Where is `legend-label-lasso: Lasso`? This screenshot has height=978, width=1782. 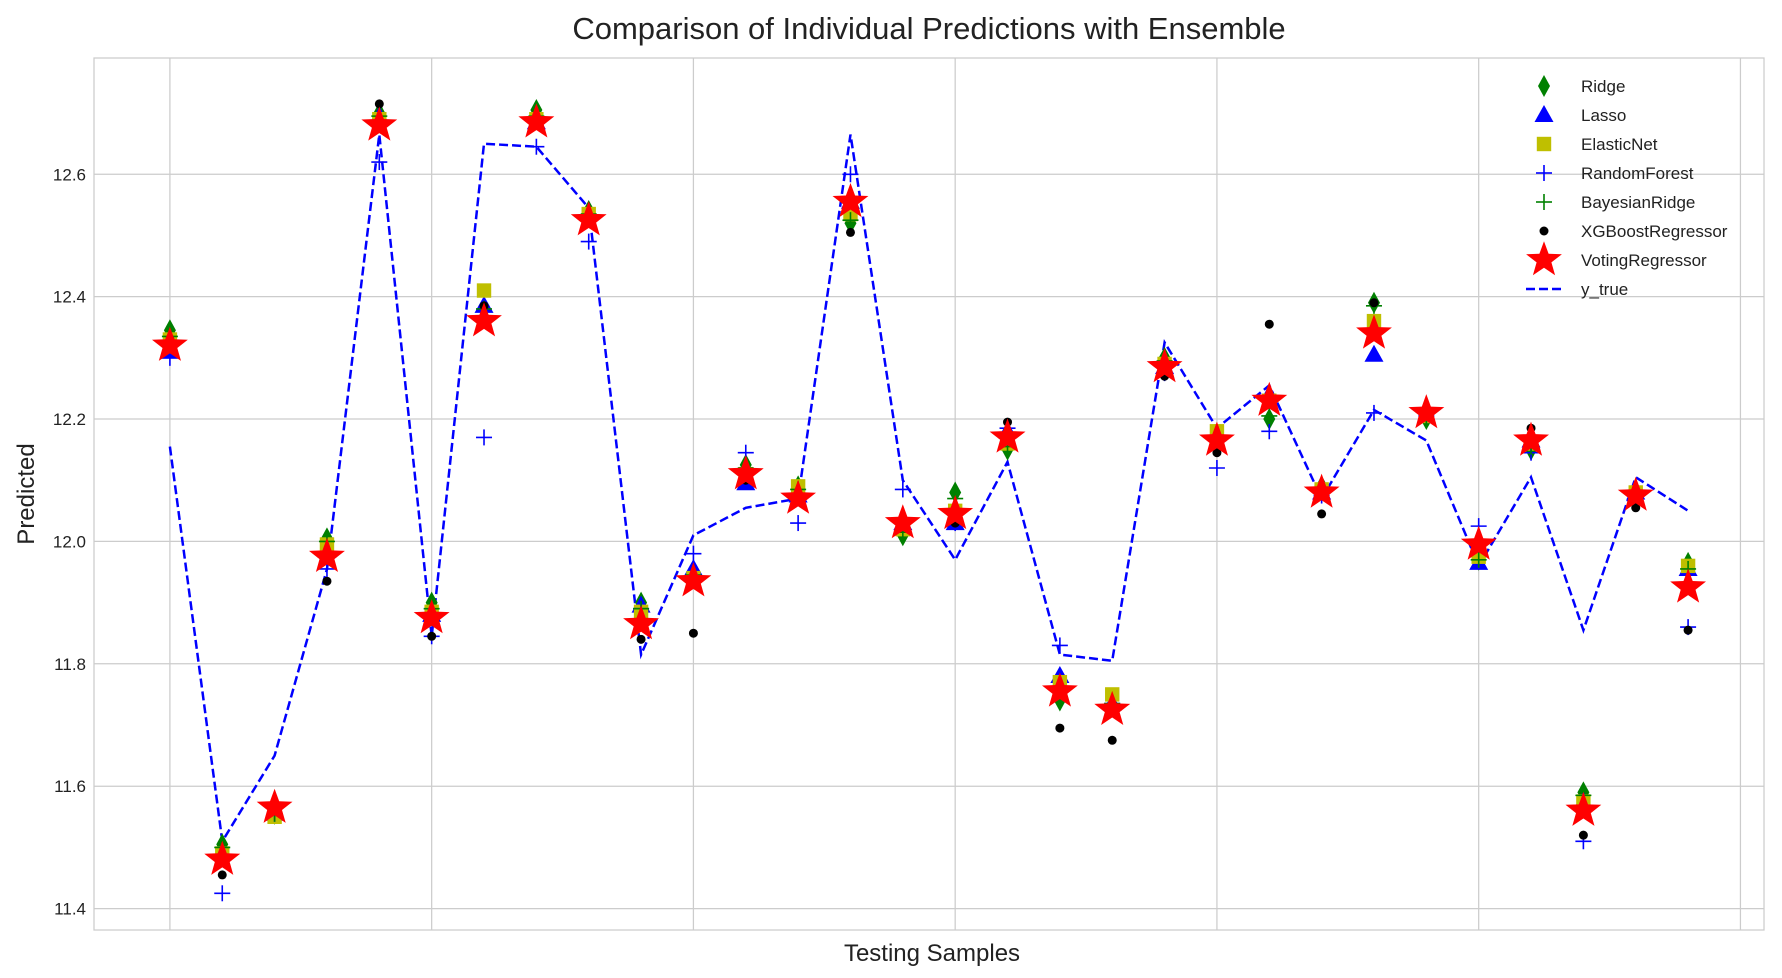
legend-label-lasso: Lasso is located at coordinates (1603, 115).